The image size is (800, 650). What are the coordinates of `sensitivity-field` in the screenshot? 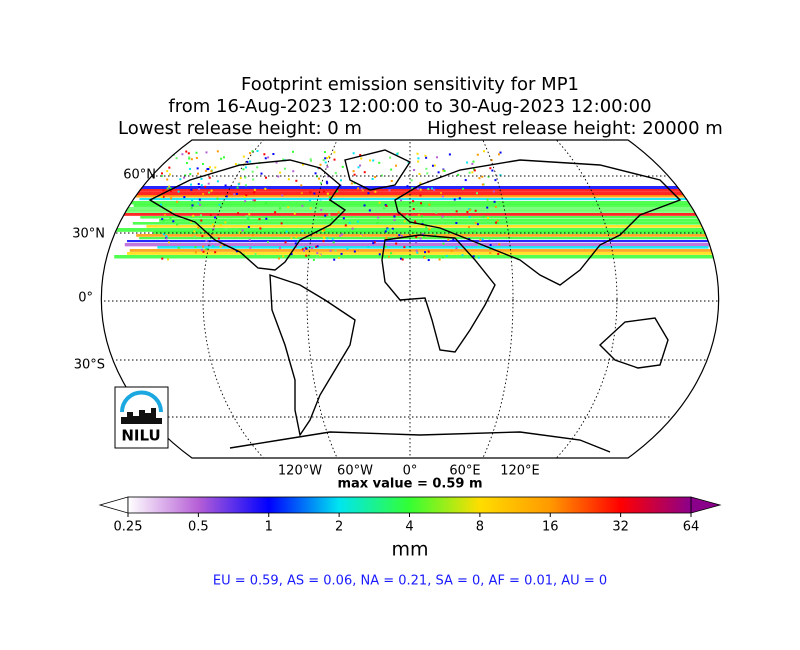 It's located at (411, 206).